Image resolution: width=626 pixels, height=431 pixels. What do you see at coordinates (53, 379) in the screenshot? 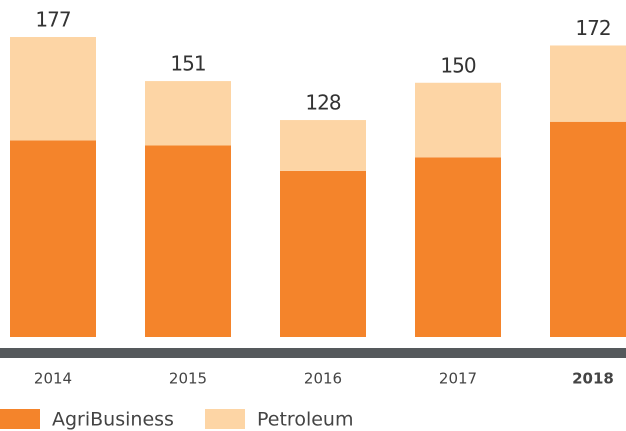
I see `x-tick-label: 2014` at bounding box center [53, 379].